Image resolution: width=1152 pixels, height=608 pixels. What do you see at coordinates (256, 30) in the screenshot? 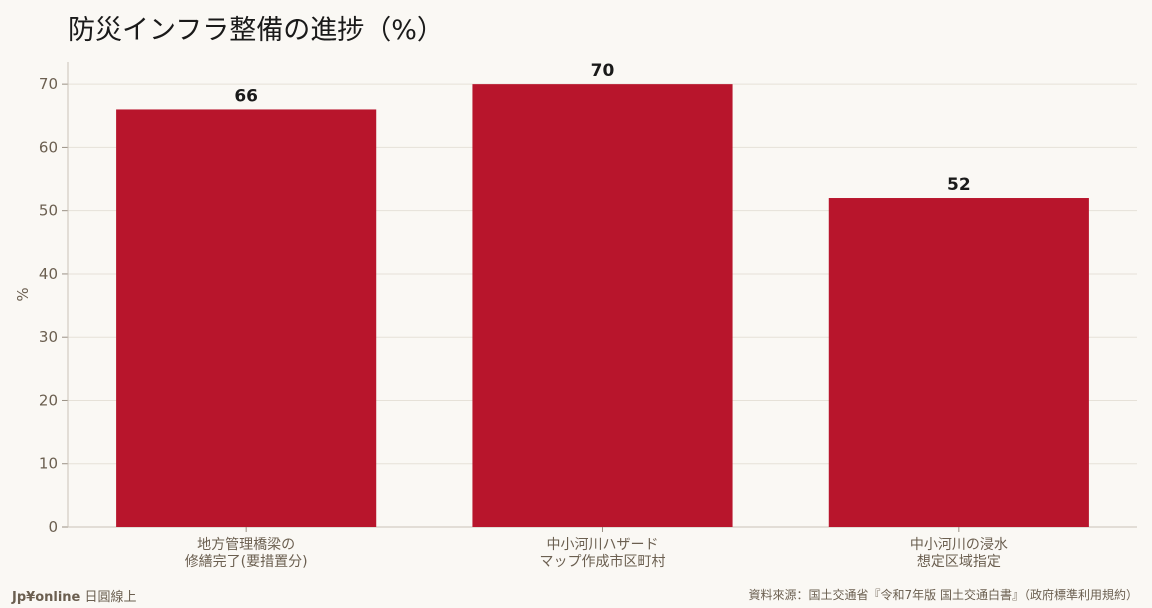
I see `chart-title: 防災インフラ整備の進捗（%）` at bounding box center [256, 30].